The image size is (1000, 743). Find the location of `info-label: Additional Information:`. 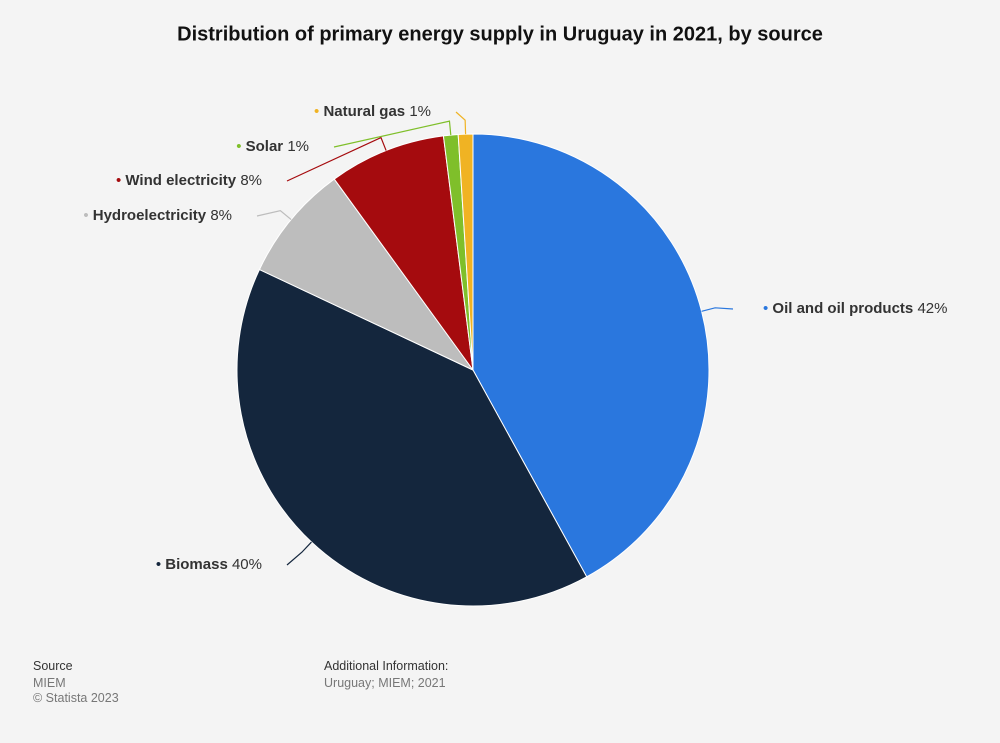

info-label: Additional Information: is located at coordinates (386, 666).